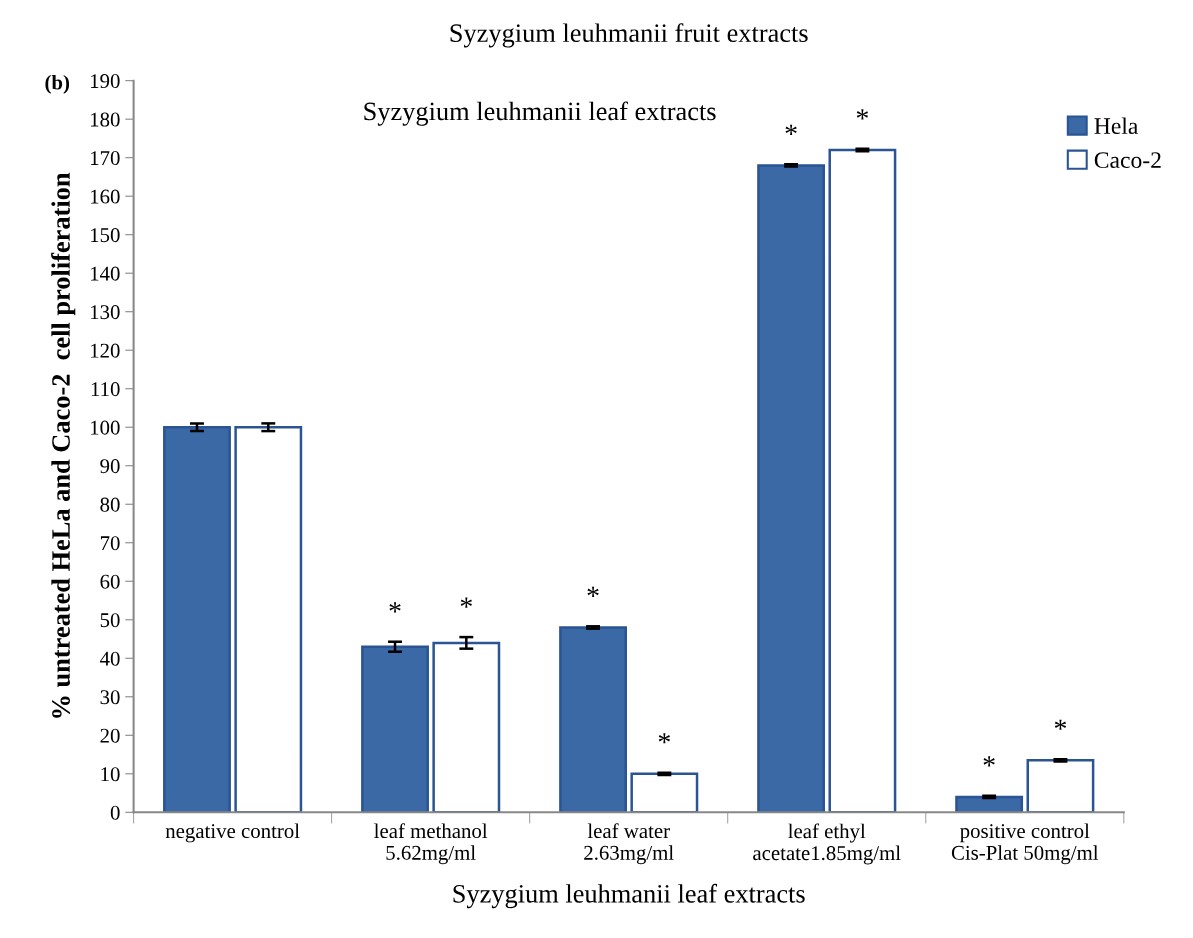 The image size is (1193, 938). Describe the element at coordinates (57, 84) in the screenshot. I see `text: (b)` at that location.